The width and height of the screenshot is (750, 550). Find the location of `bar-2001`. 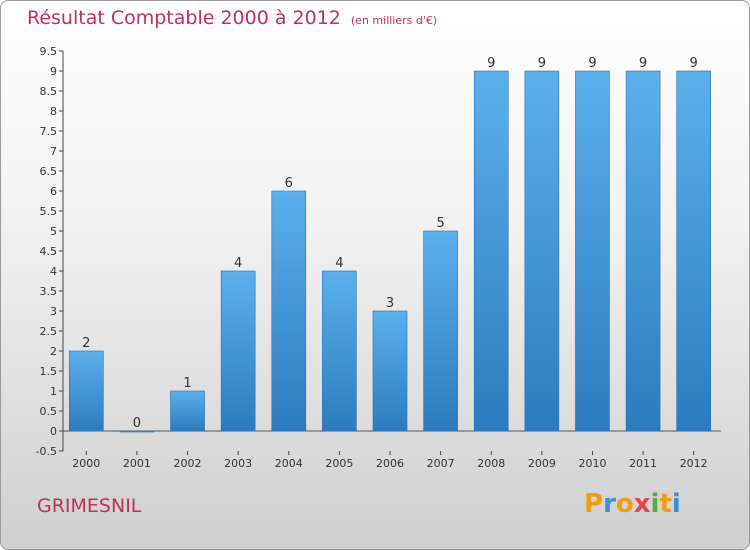

bar-2001 is located at coordinates (137, 431).